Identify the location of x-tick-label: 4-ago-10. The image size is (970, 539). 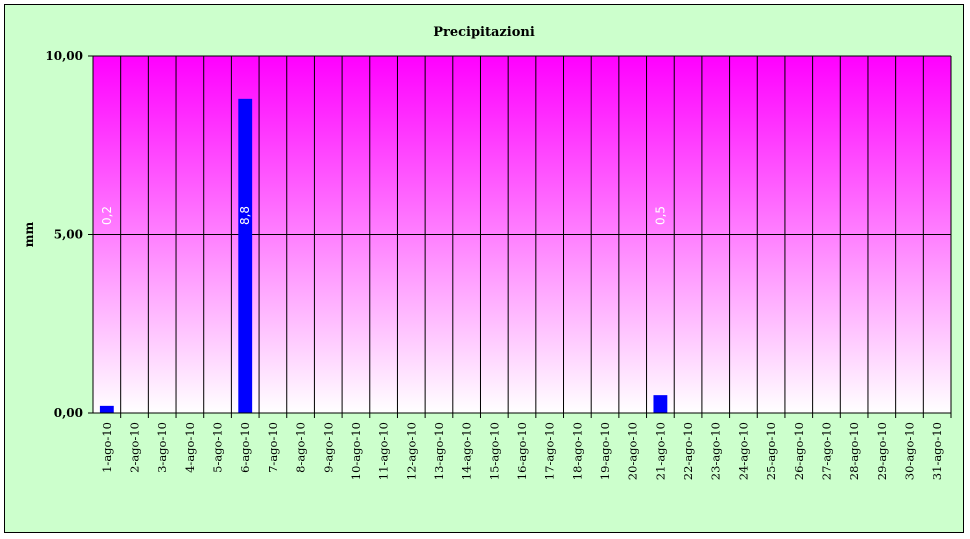
(190, 447).